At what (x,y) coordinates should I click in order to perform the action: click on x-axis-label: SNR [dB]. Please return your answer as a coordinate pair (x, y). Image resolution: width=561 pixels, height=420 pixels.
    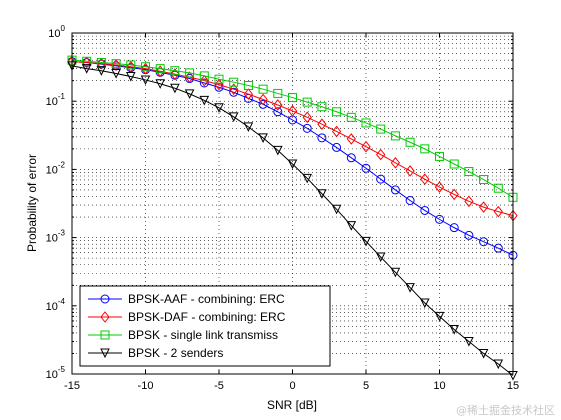
    Looking at the image, I should click on (292, 405).